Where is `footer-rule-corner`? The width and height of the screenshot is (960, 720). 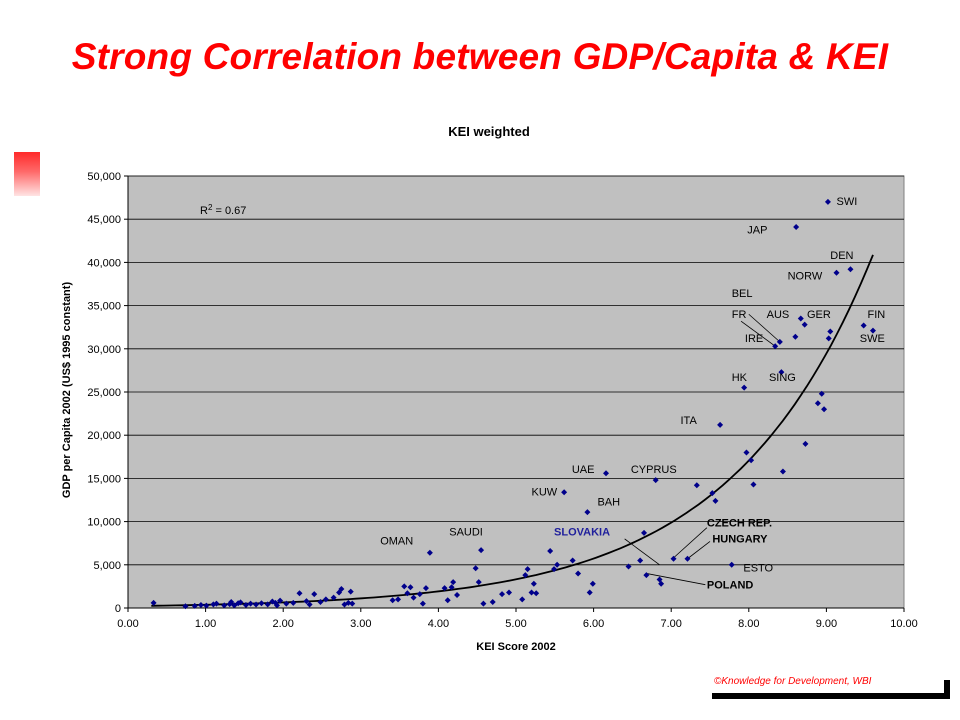
footer-rule-corner is located at coordinates (947, 689).